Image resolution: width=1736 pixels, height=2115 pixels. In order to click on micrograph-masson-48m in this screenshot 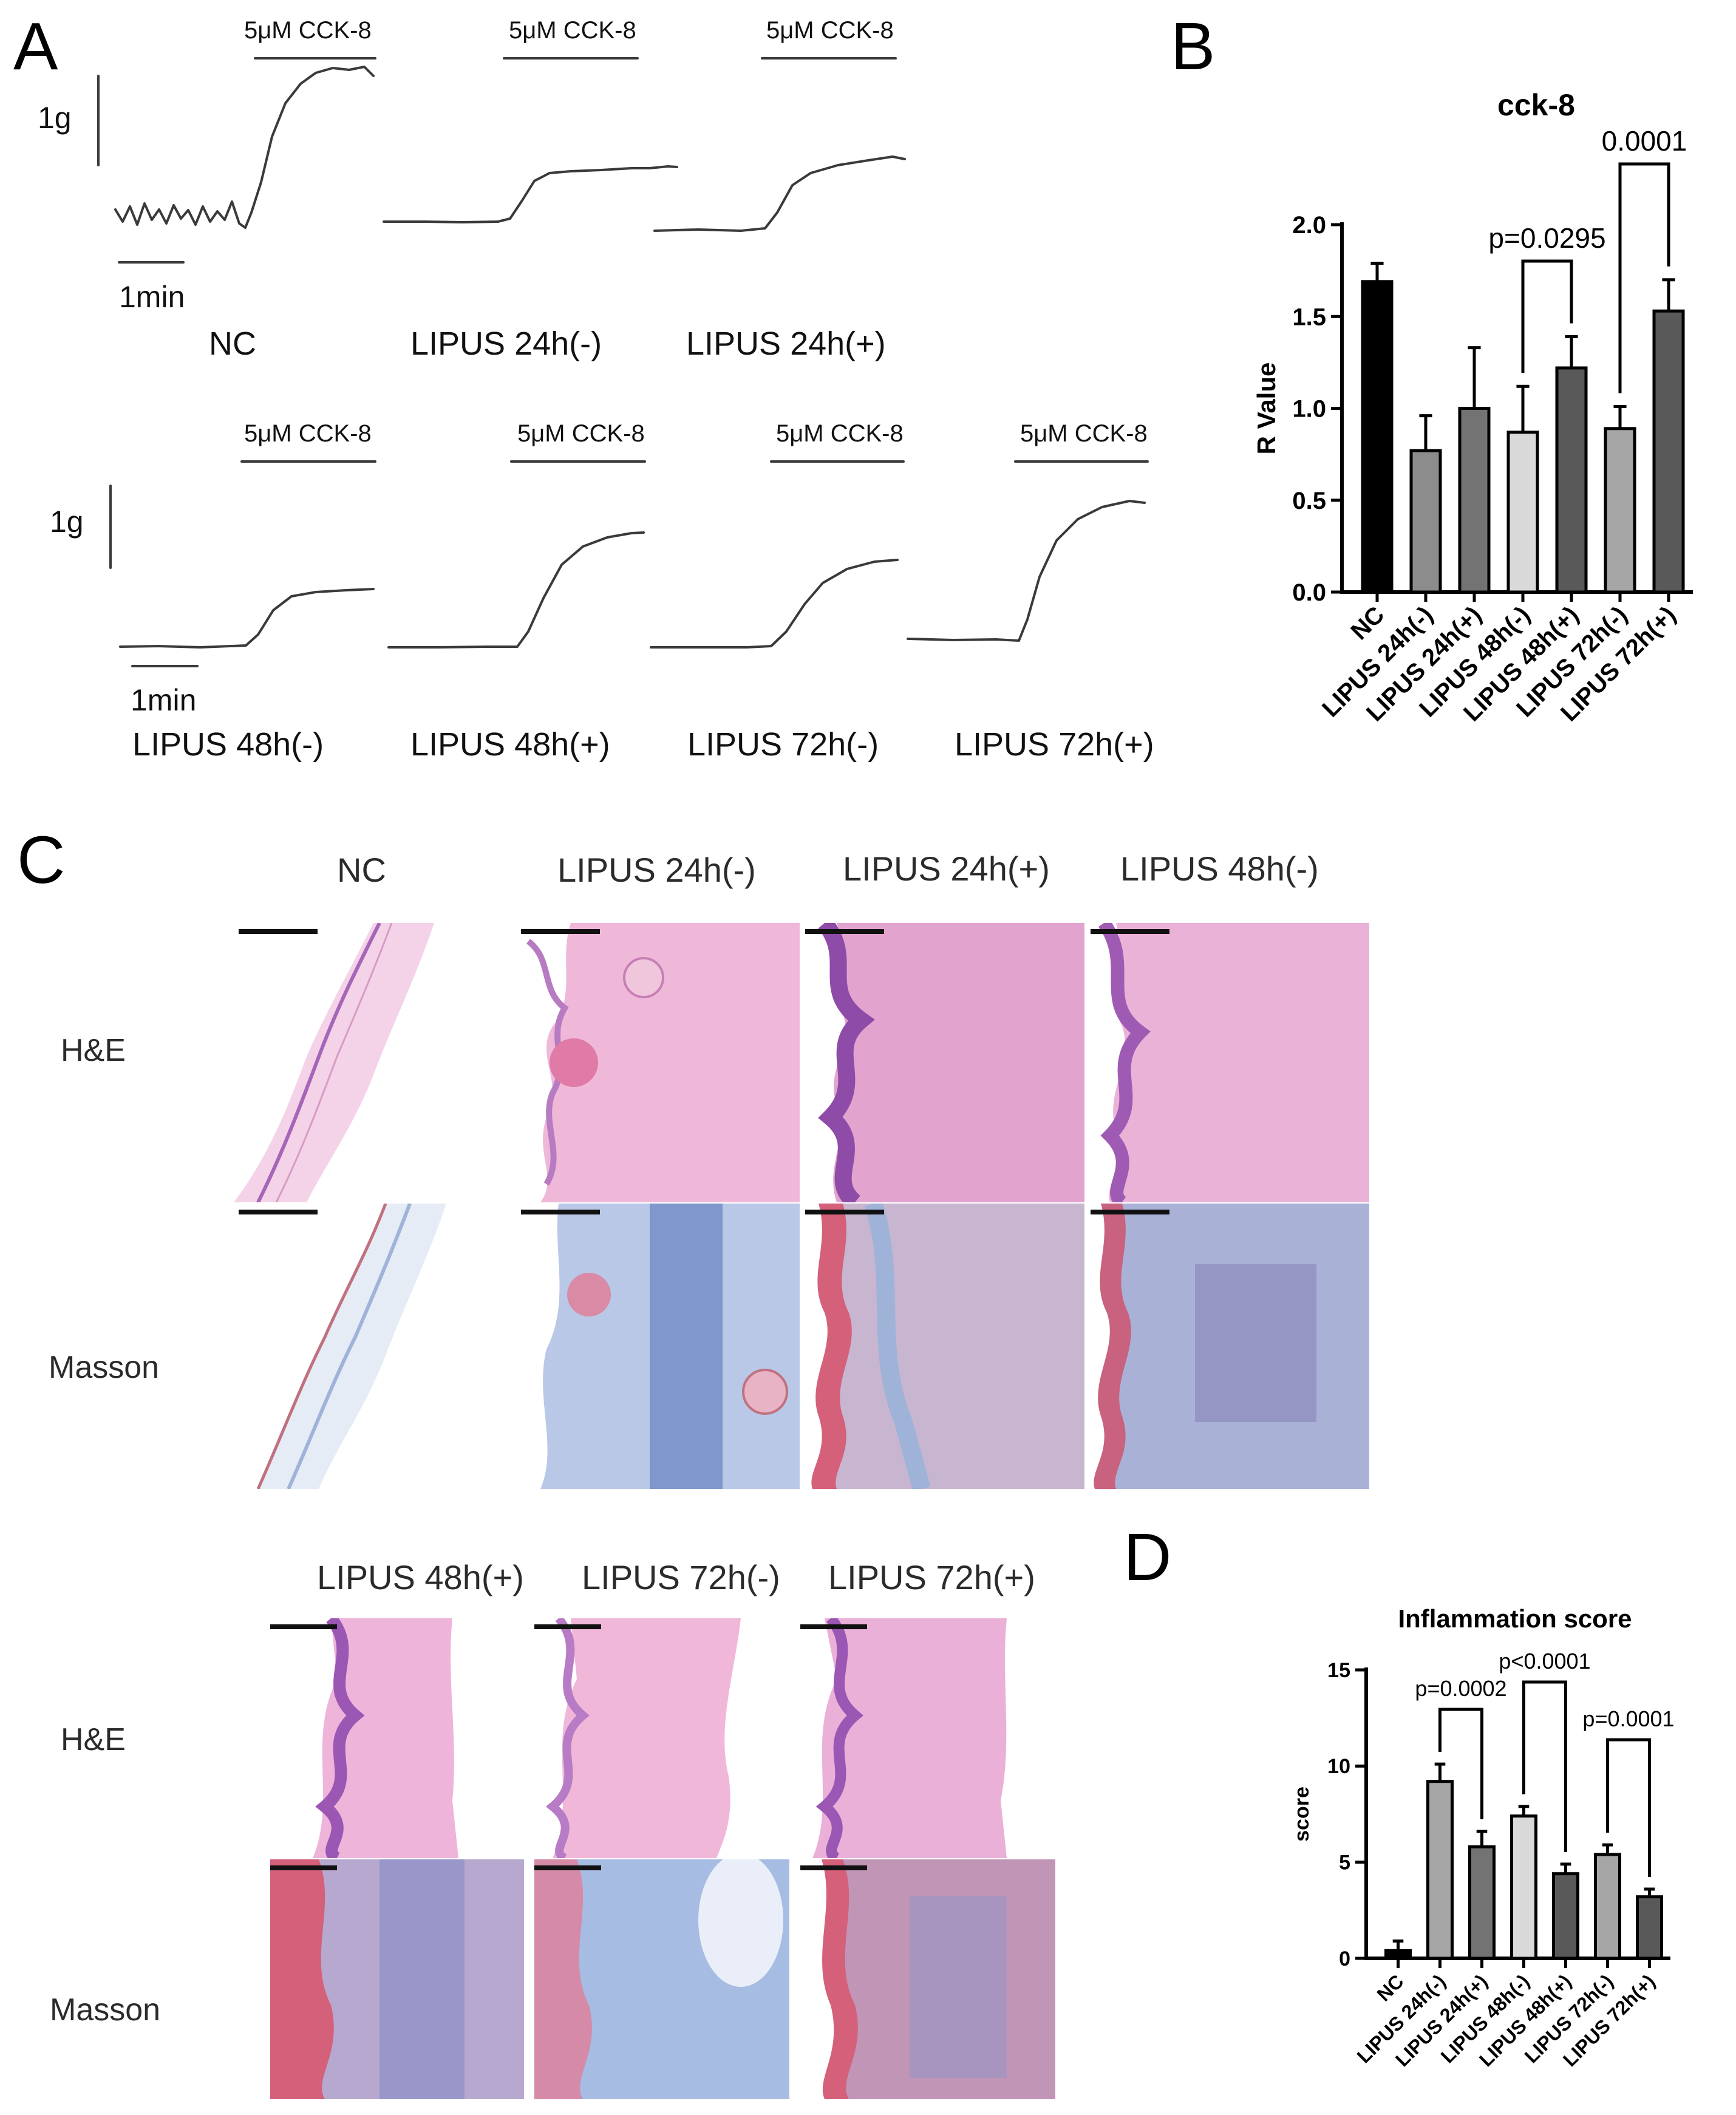, I will do `click(1227, 1347)`.